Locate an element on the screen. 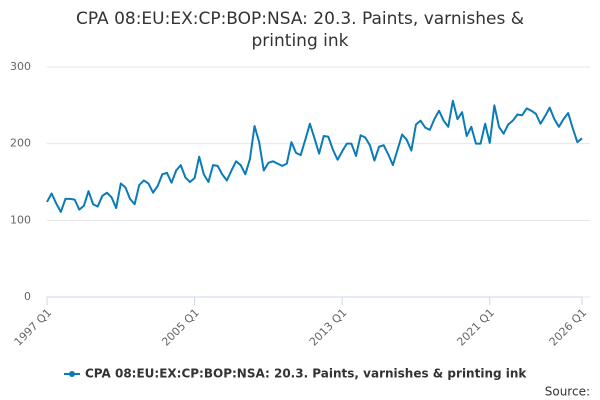 This screenshot has width=600, height=400. y-tick-label: 300 is located at coordinates (20, 66).